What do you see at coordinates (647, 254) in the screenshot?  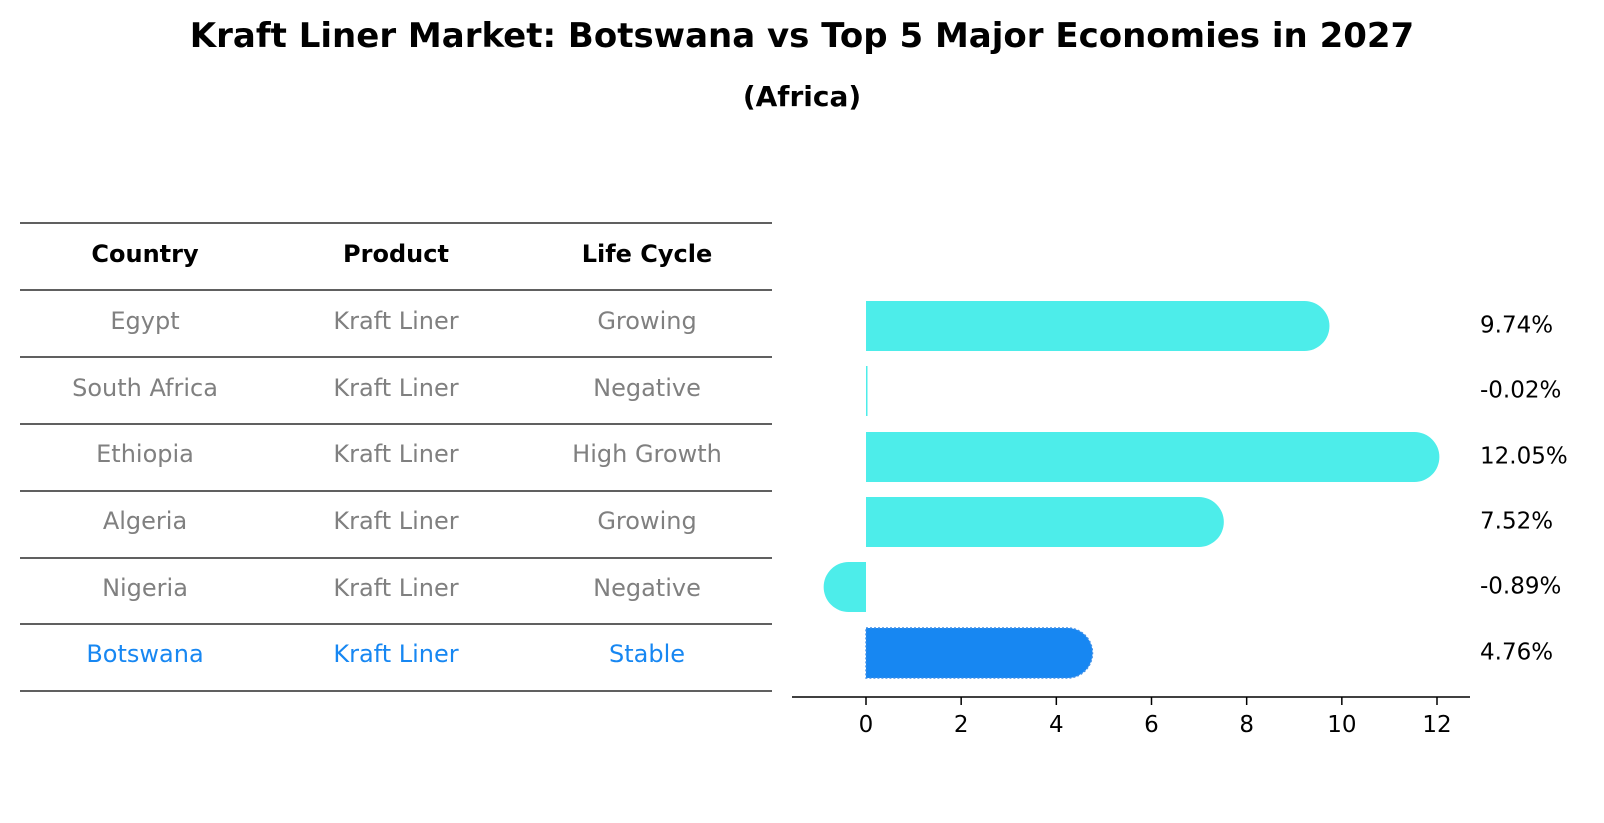 I see `table-header-life-cycle: Life Cycle` at bounding box center [647, 254].